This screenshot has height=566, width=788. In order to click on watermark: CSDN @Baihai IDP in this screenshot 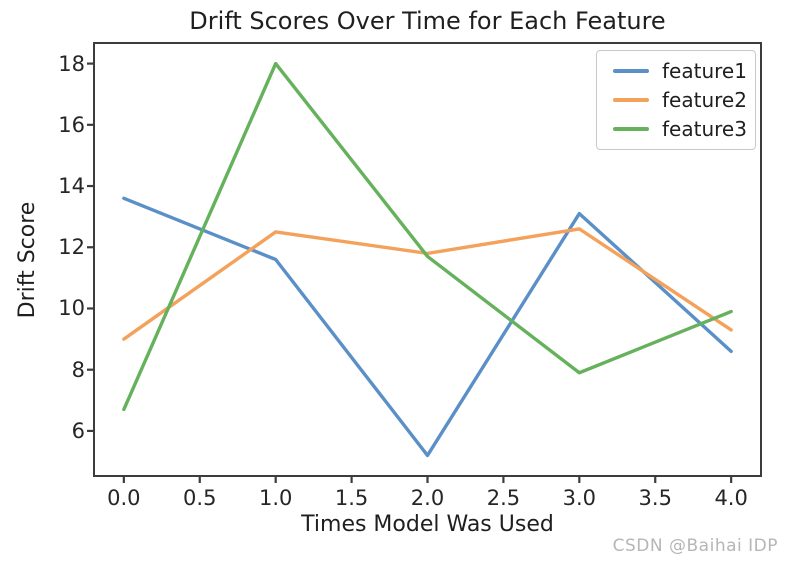, I will do `click(695, 546)`.